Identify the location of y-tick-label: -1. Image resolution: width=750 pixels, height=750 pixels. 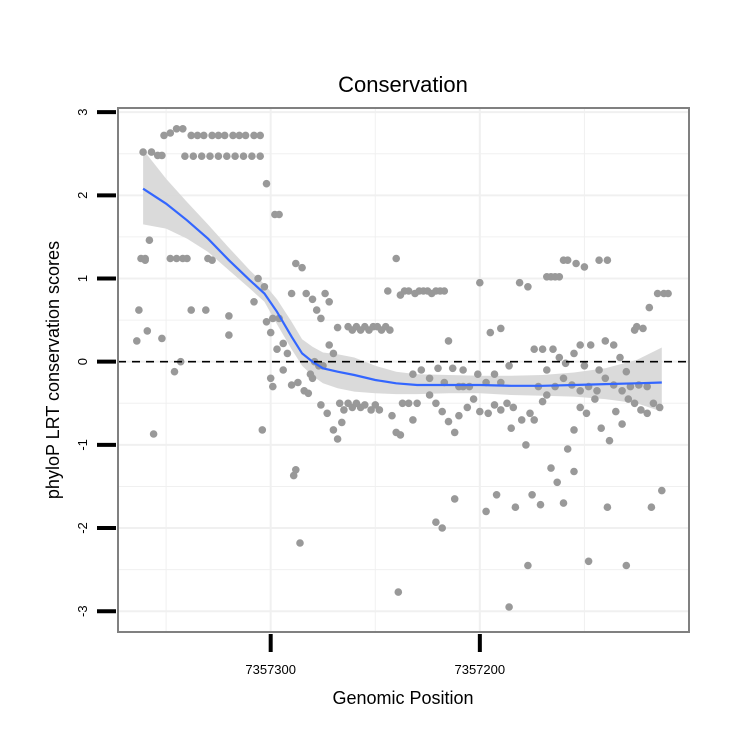
(82, 445).